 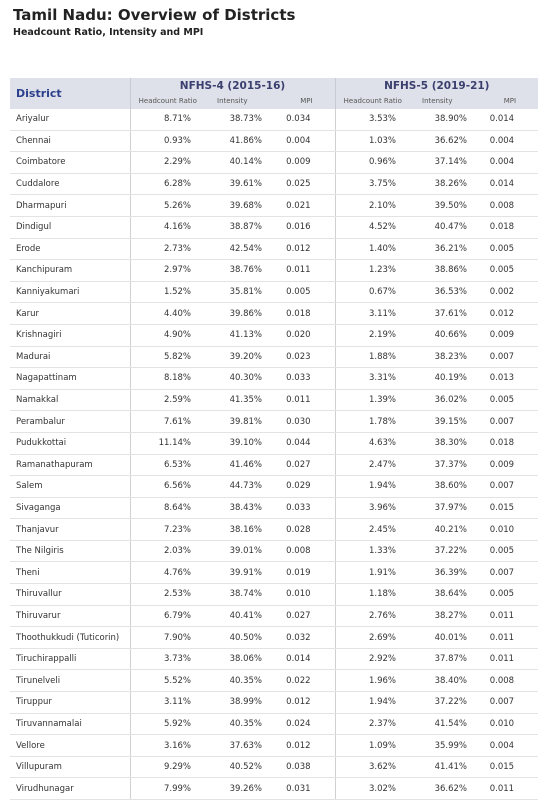 What do you see at coordinates (70, 162) in the screenshot?
I see `district-cell: Coimbatore` at bounding box center [70, 162].